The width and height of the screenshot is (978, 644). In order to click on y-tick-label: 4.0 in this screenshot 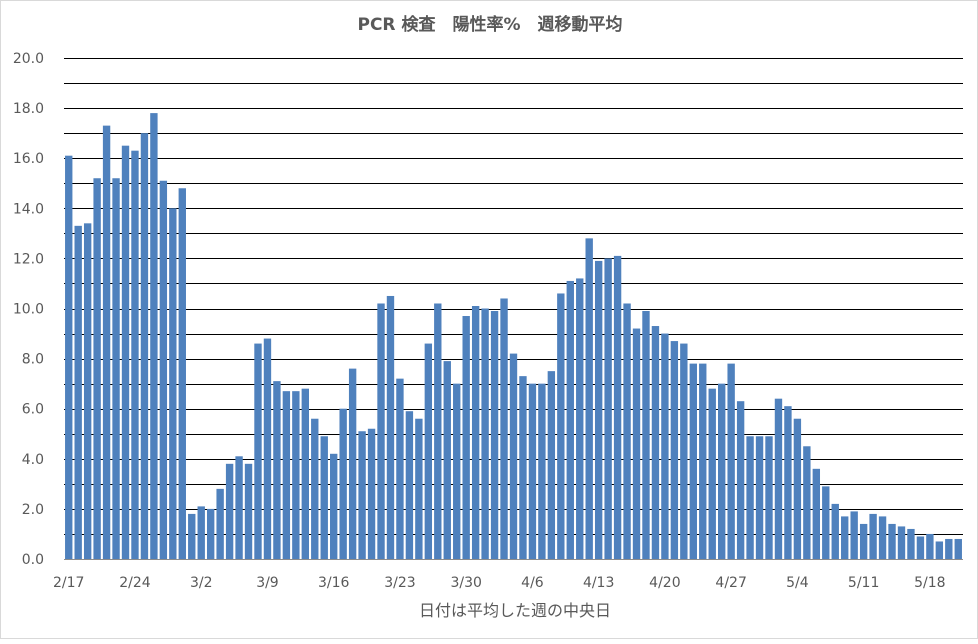, I will do `click(33, 460)`.